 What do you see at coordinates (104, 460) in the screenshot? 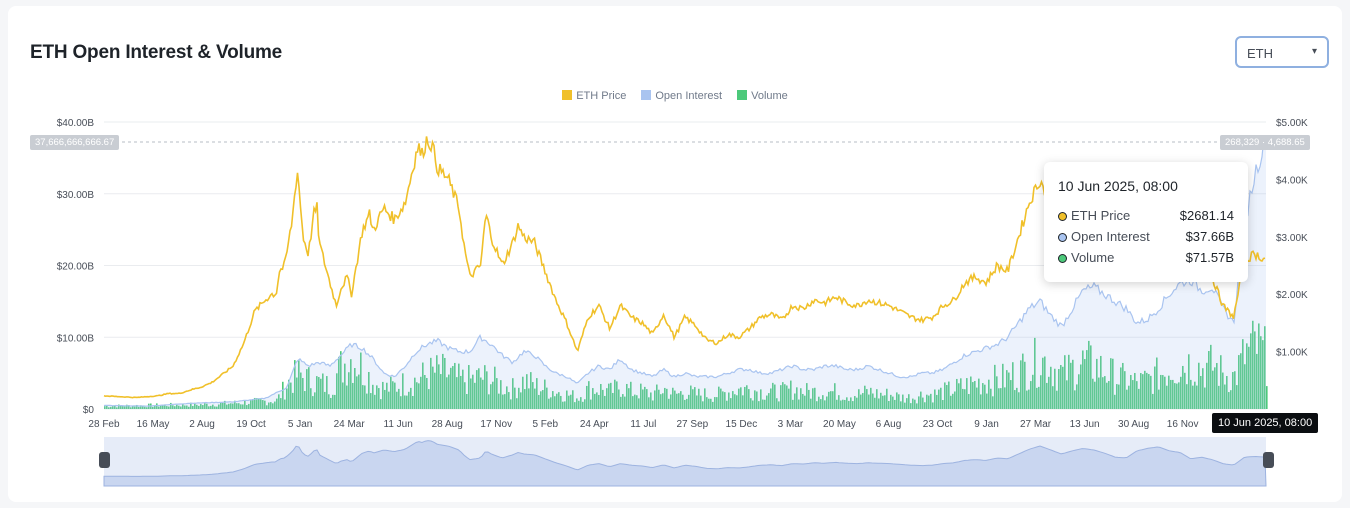
I see `range-handle-left` at bounding box center [104, 460].